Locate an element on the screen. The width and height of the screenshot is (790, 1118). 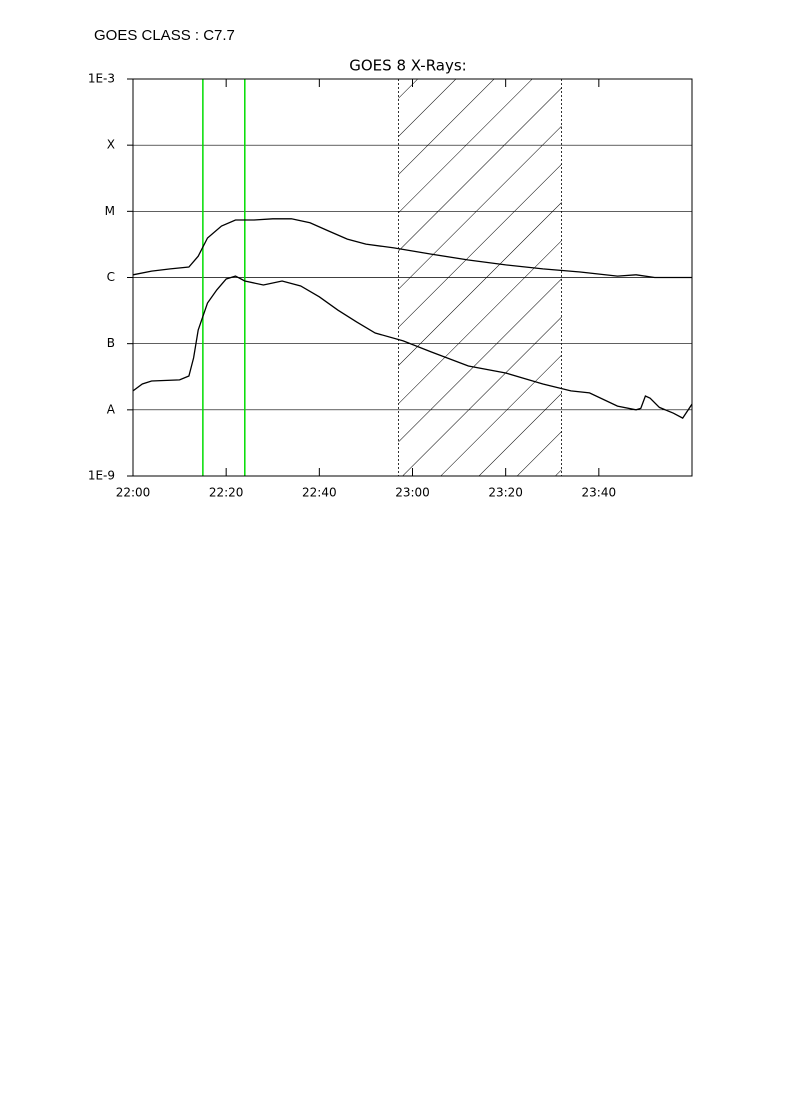
y-tick-label: 1E-9 is located at coordinates (101, 476).